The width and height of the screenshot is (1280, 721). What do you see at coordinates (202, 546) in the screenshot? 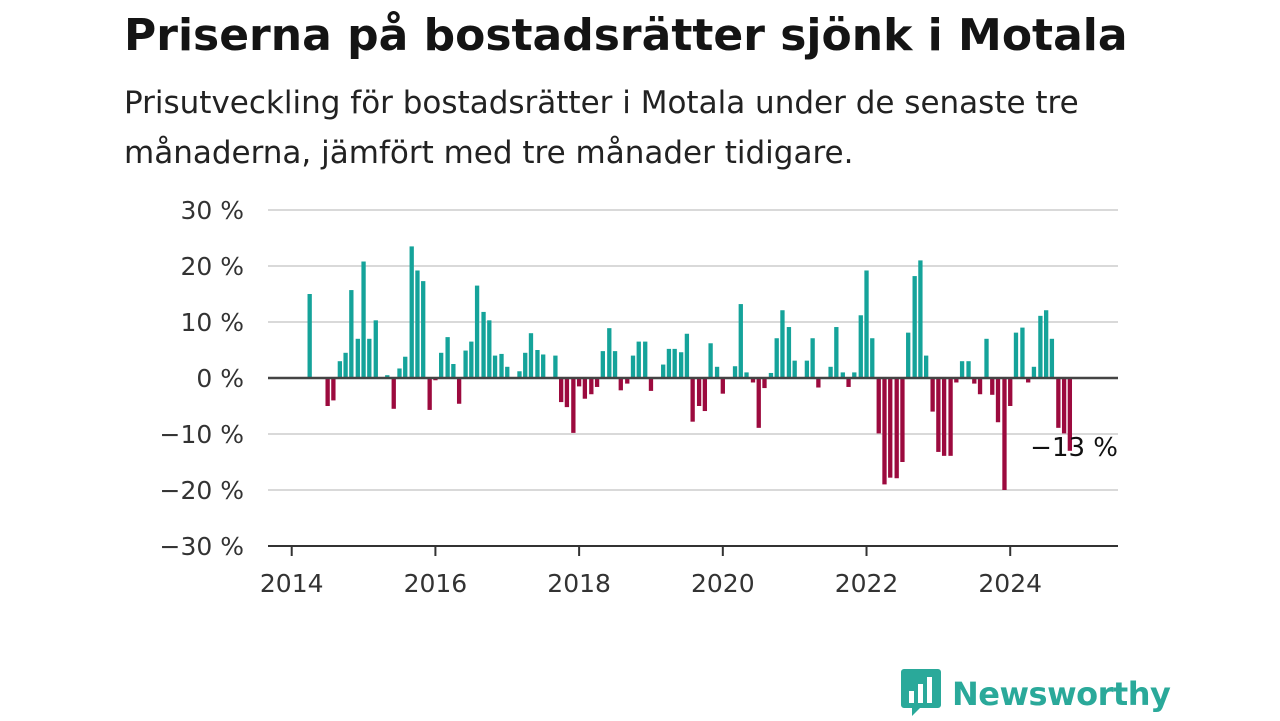
I see `y-tick-label: −30 %` at bounding box center [202, 546].